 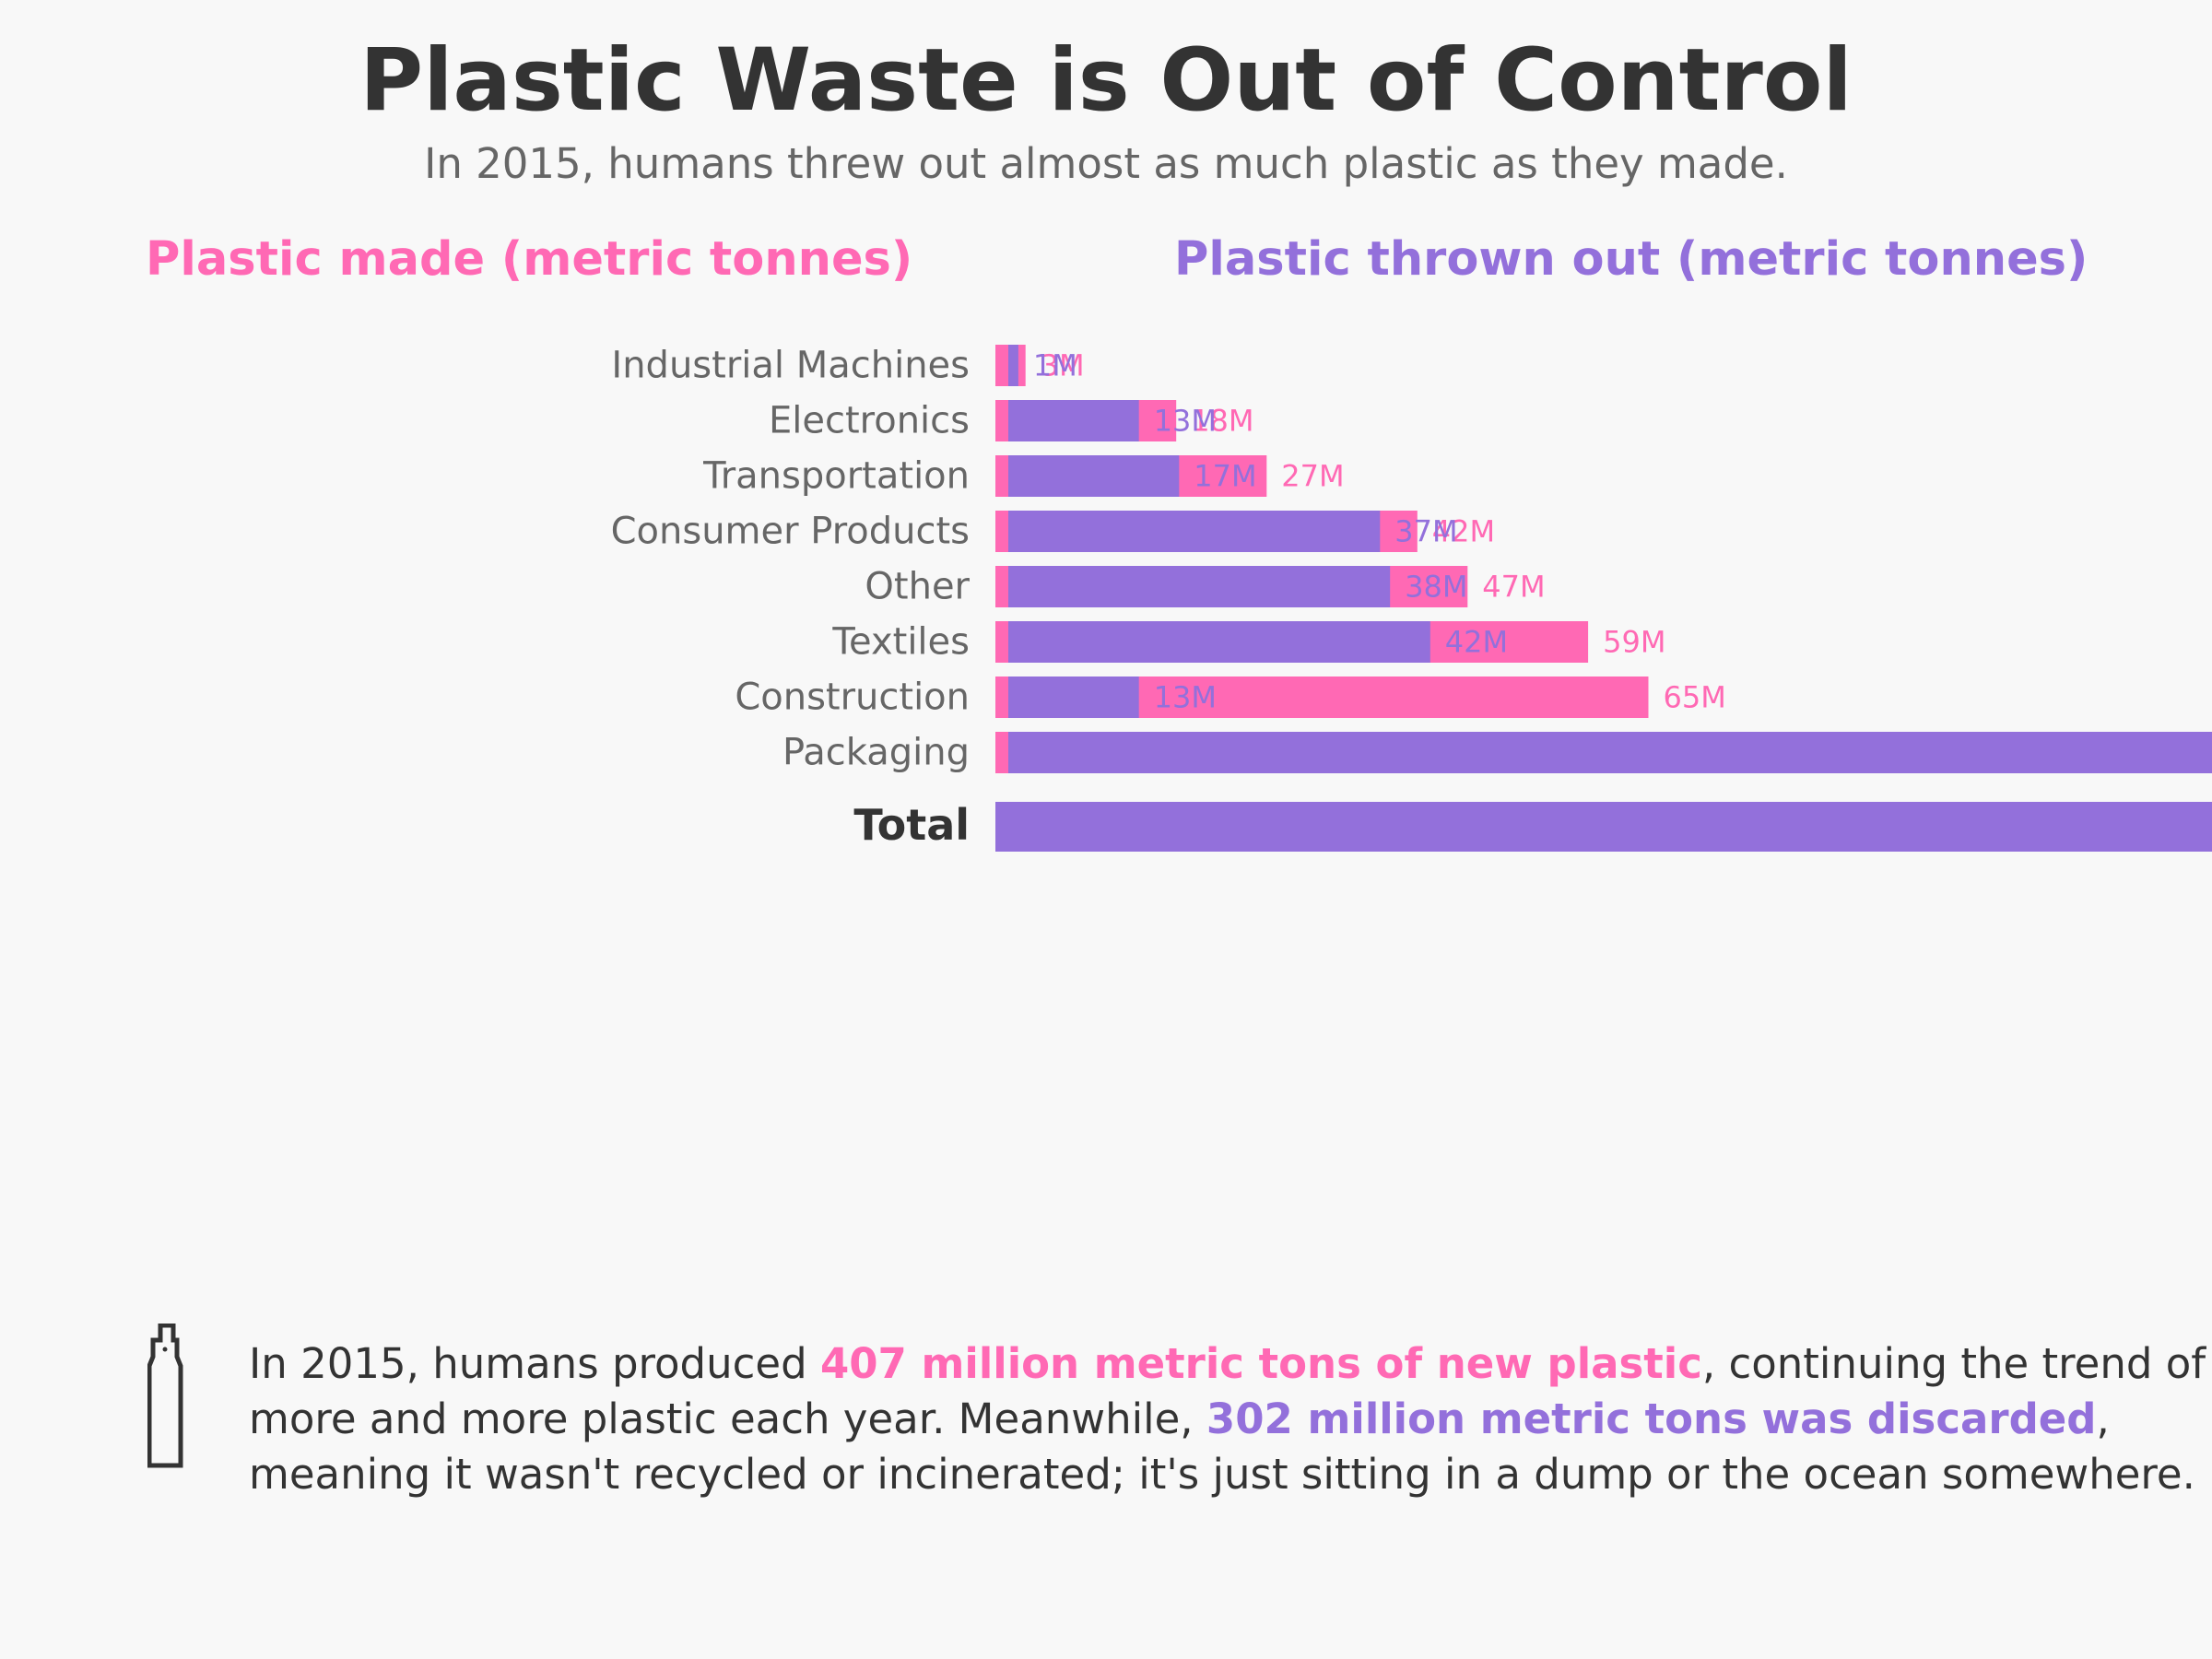 What do you see at coordinates (1631, 259) in the screenshot?
I see `thrown-column-header: Plastic thrown out (metric tonnes)` at bounding box center [1631, 259].